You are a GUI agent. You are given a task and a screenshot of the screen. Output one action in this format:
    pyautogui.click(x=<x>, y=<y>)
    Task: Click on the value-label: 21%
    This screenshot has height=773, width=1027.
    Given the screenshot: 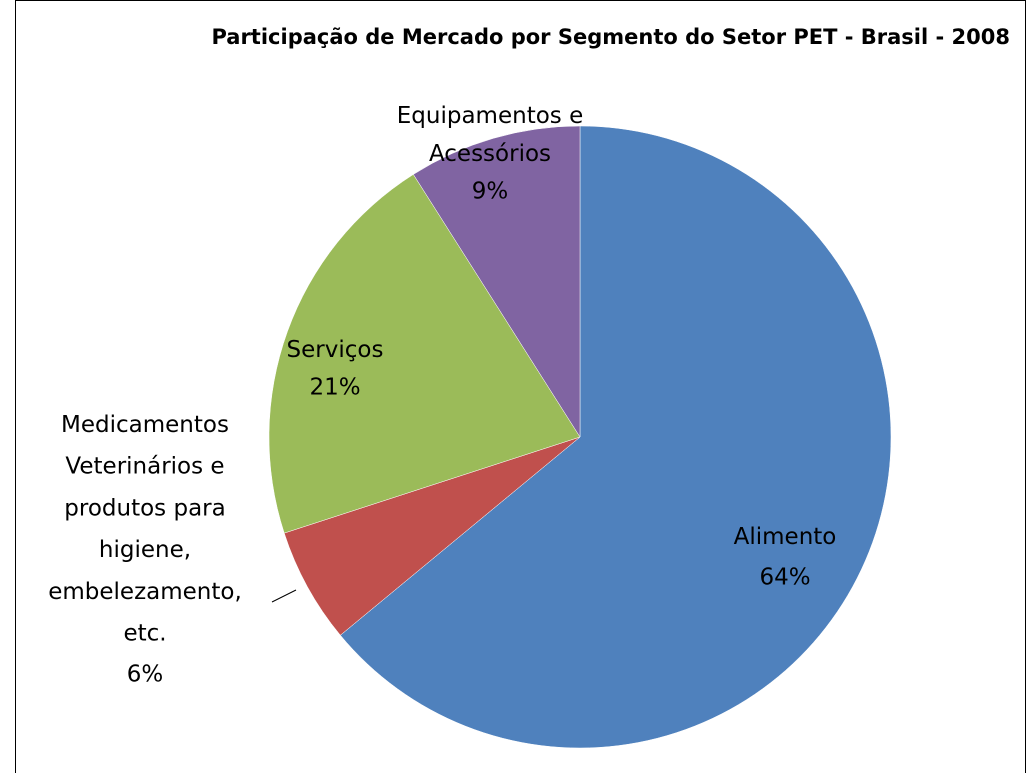 What is the action you would take?
    pyautogui.click(x=334, y=388)
    